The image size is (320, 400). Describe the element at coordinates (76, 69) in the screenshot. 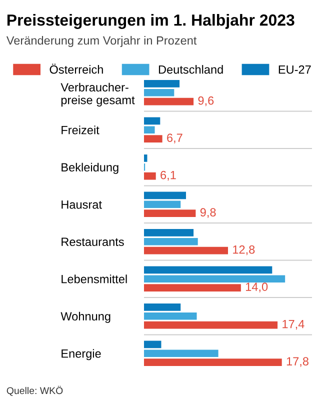

I see `legend-label: Österreich` at that location.